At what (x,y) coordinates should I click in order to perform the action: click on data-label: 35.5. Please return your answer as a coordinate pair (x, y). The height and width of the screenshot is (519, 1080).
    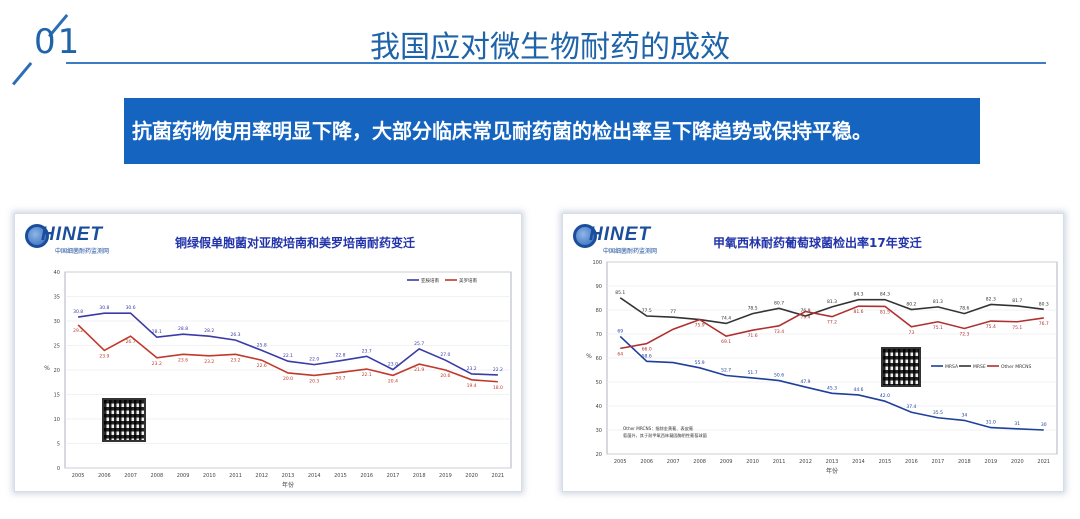
    Looking at the image, I should click on (938, 413).